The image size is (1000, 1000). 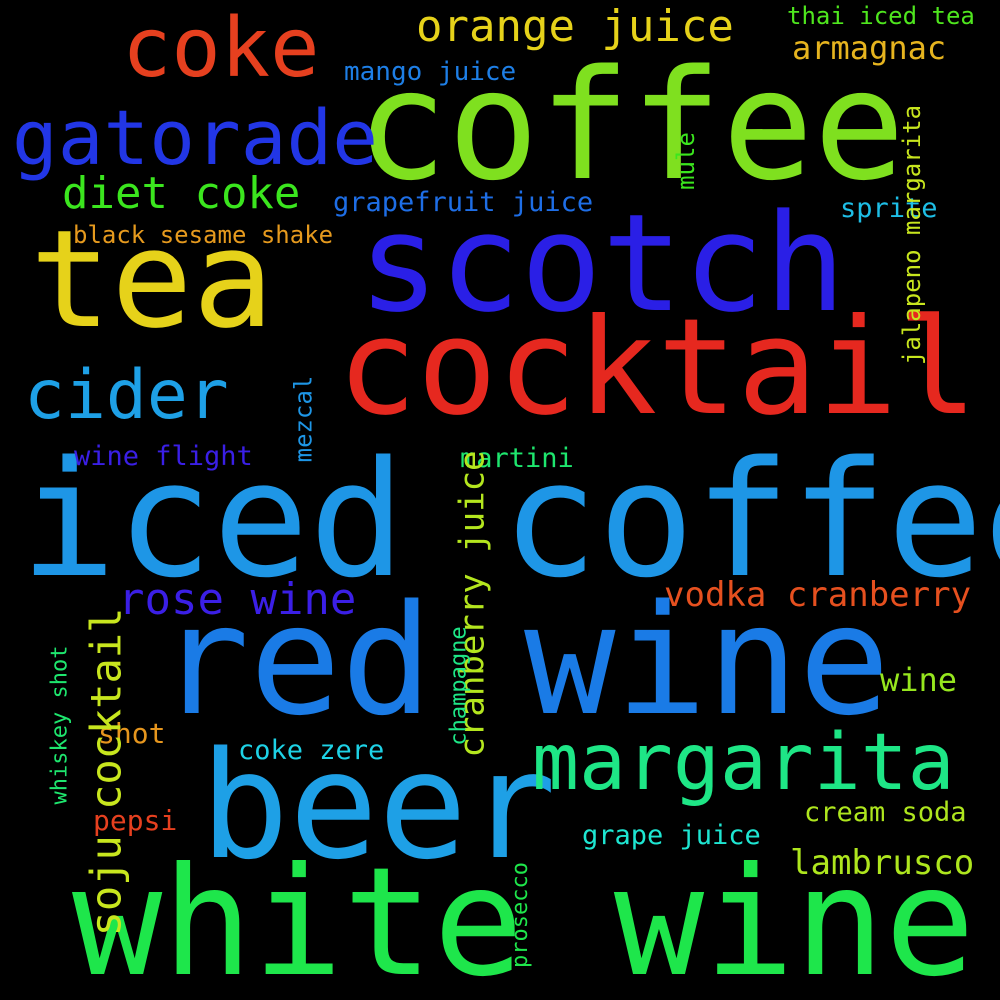 What do you see at coordinates (311, 750) in the screenshot?
I see `word-coke-zere: coke zere` at bounding box center [311, 750].